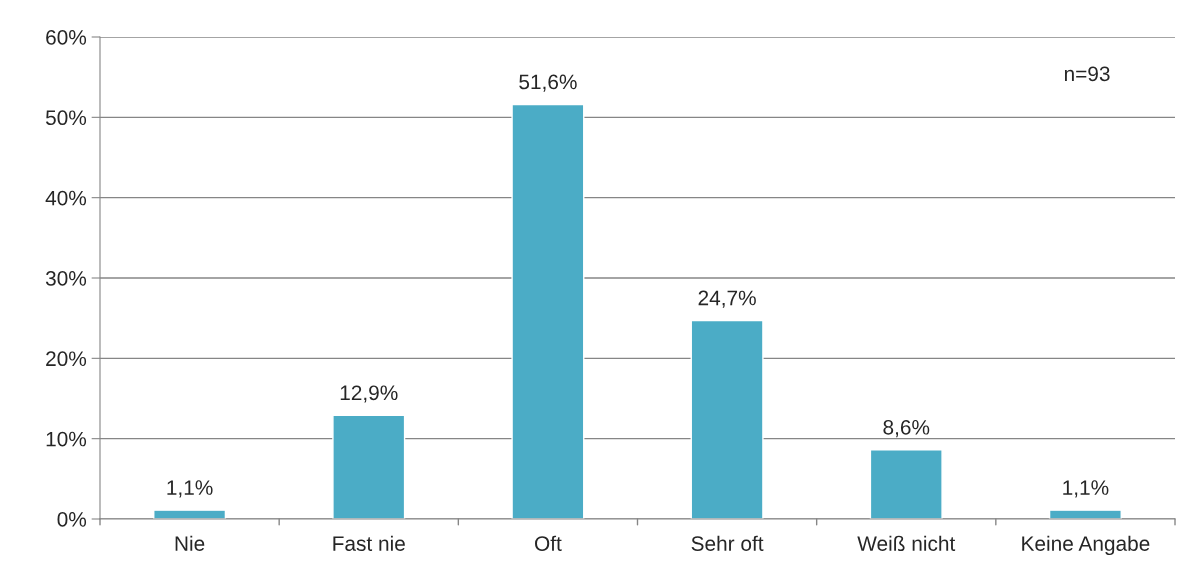 The image size is (1192, 575). I want to click on y-tick-label: 20%, so click(66, 359).